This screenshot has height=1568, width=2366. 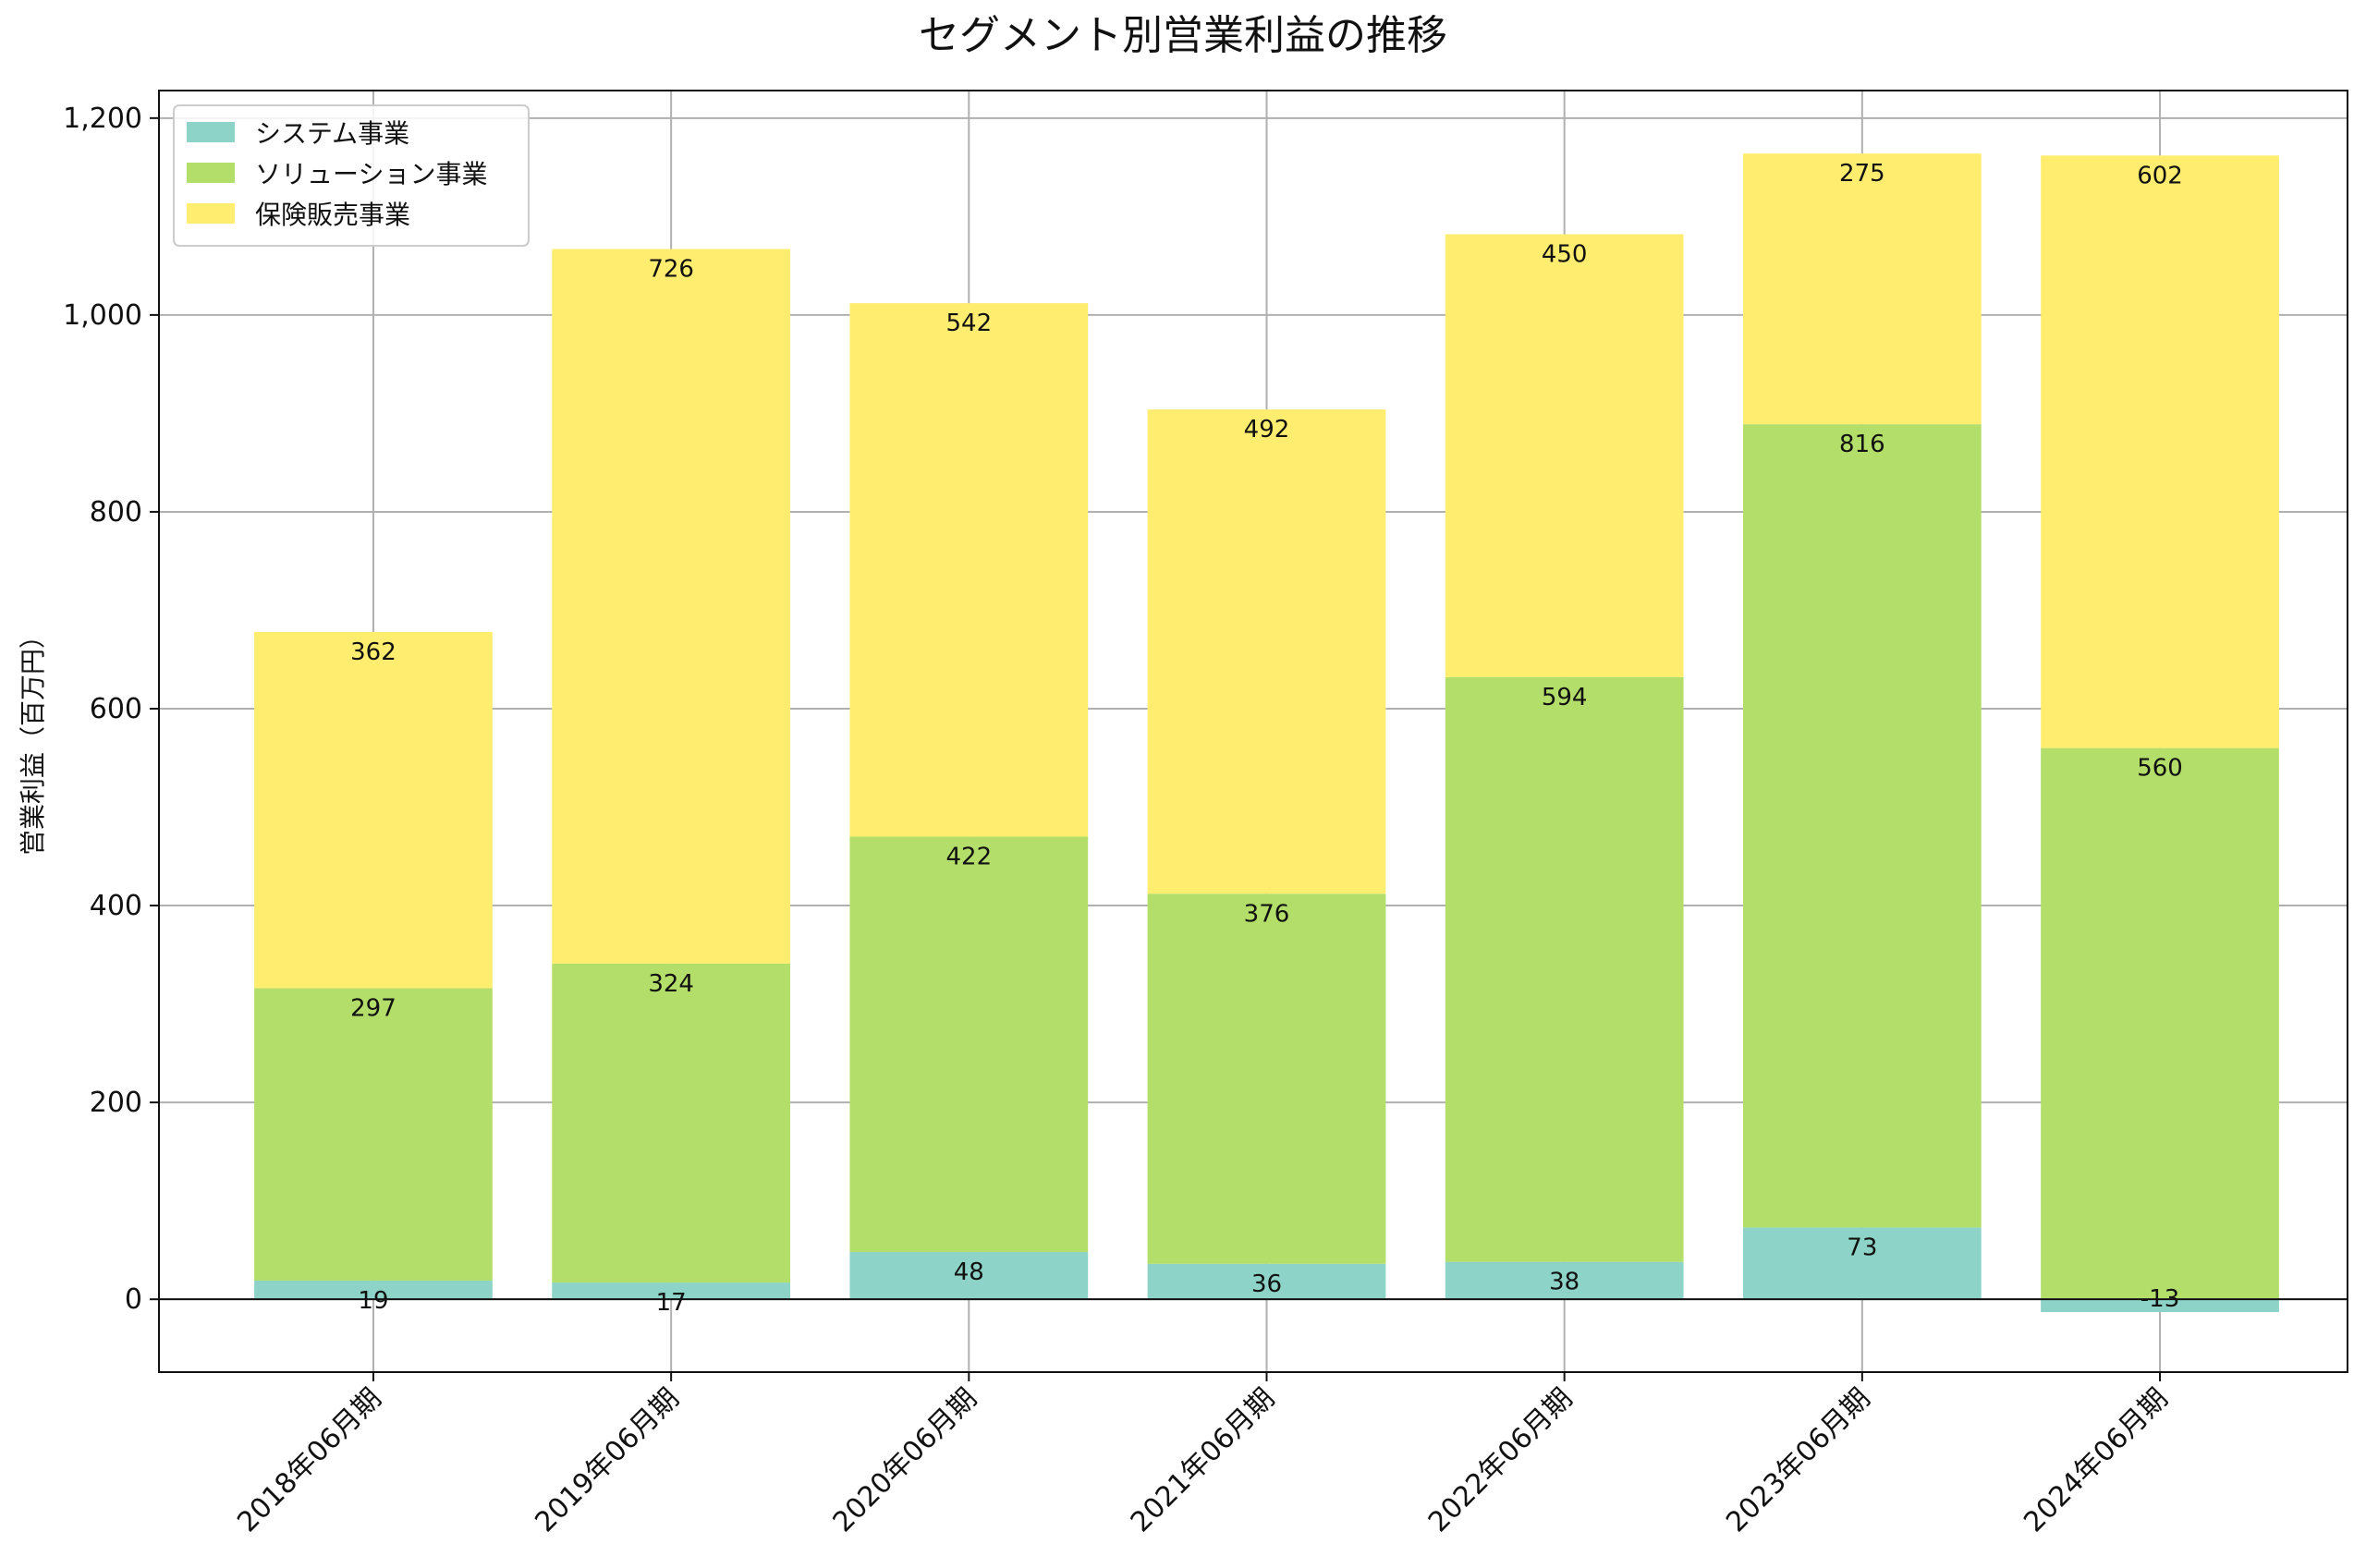 I want to click on data-label: 19, so click(x=373, y=1301).